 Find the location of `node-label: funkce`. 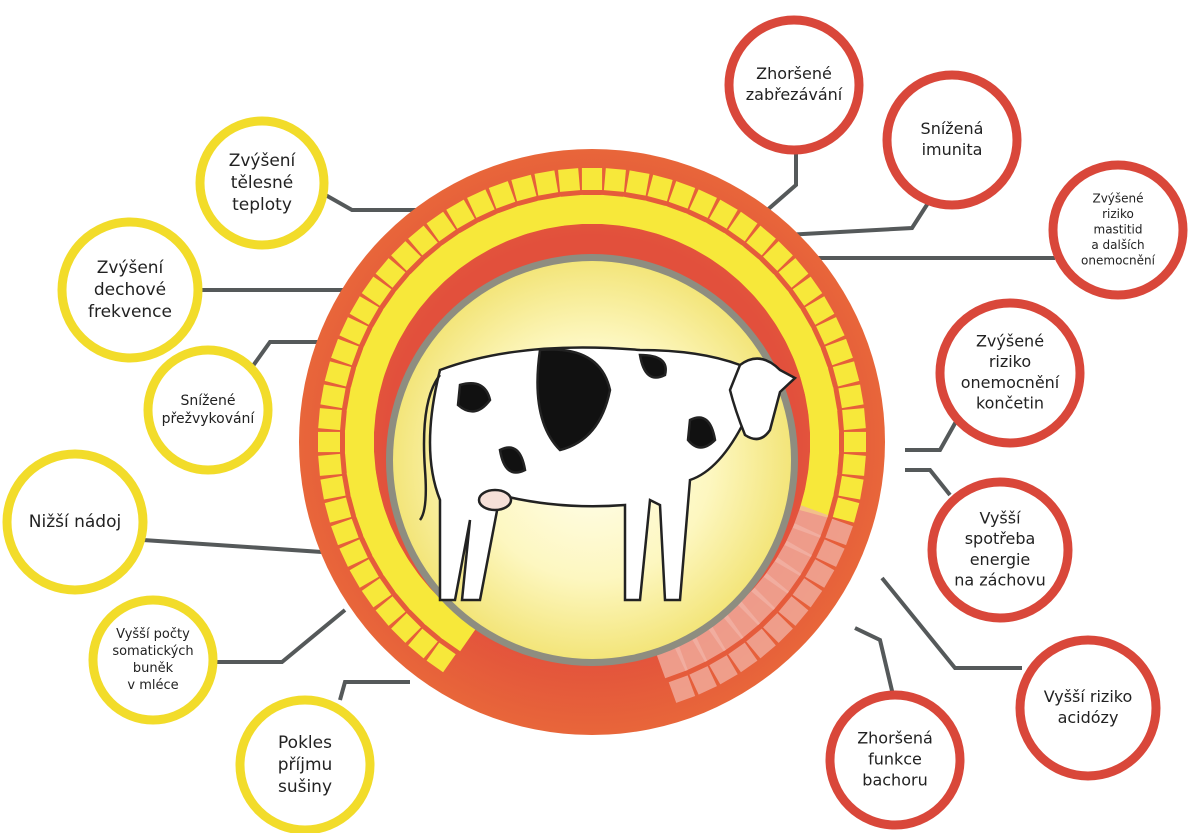

node-label: funkce is located at coordinates (895, 759).